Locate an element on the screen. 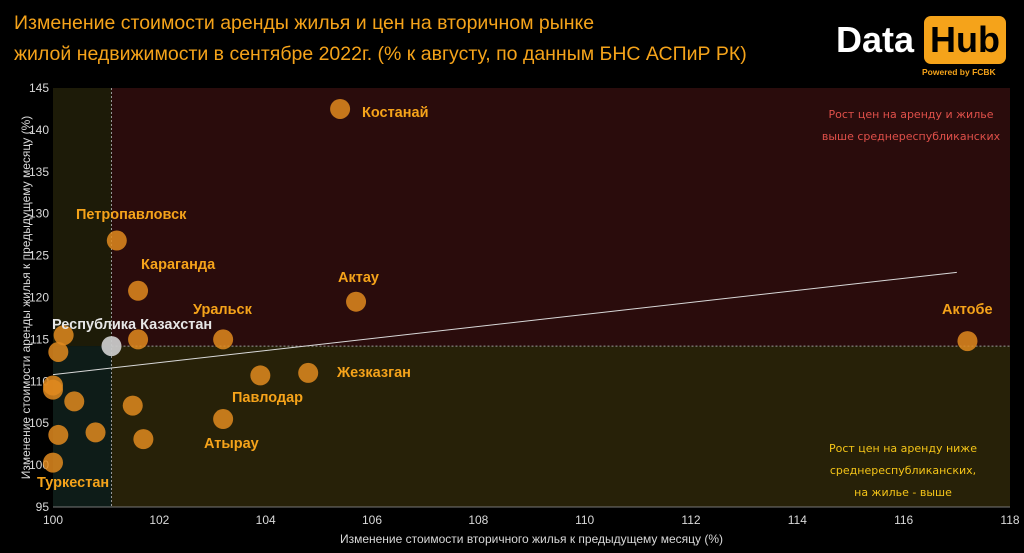 The height and width of the screenshot is (553, 1024). x-tick-label: 100 is located at coordinates (53, 520).